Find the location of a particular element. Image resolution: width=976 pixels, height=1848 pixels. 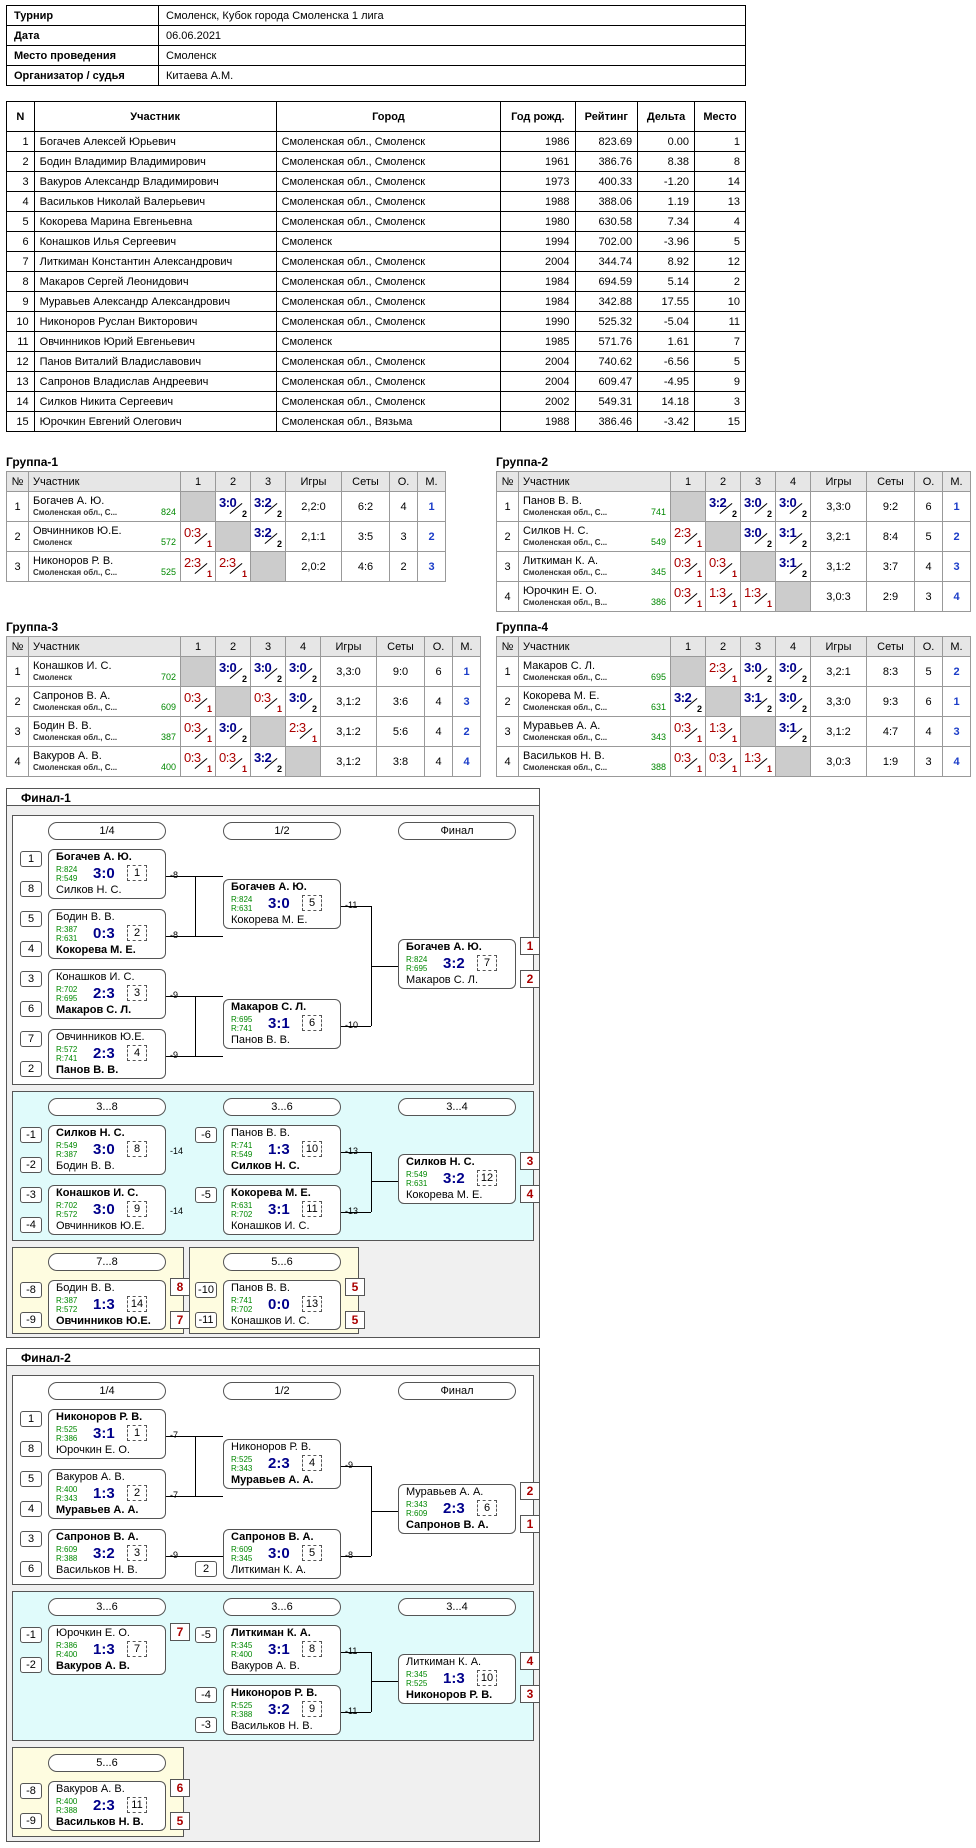

player-cell: 1985 is located at coordinates (538, 341).